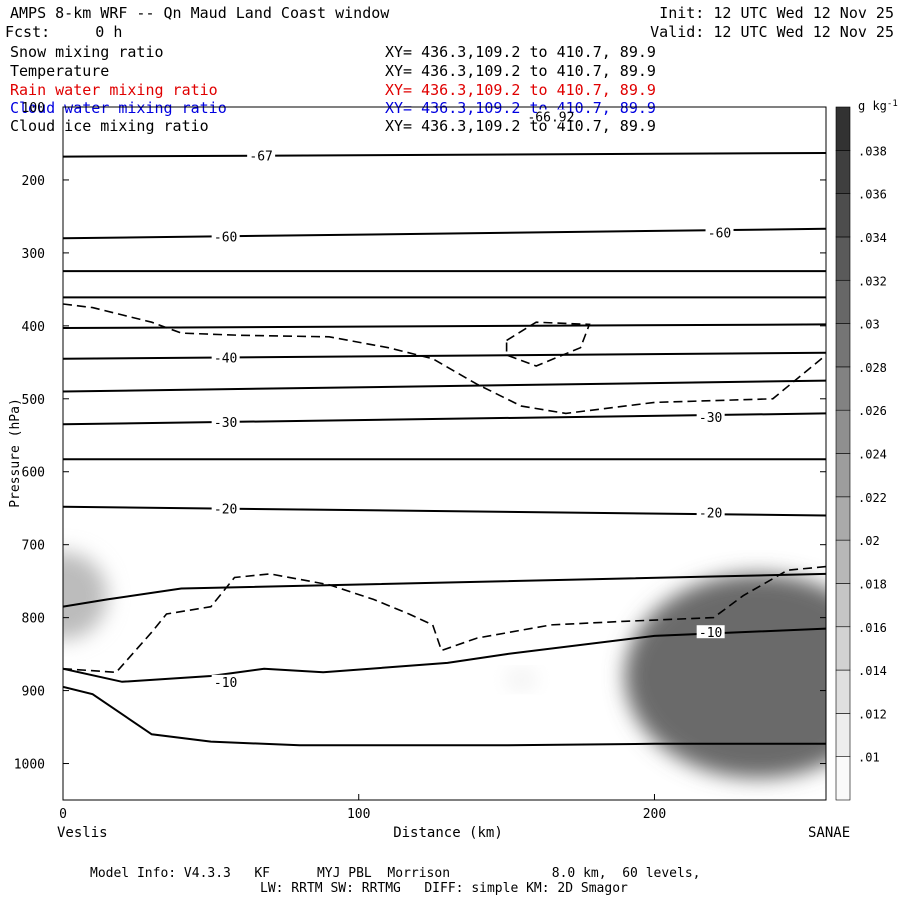 Image resolution: width=900 pixels, height=900 pixels. I want to click on x-axis-label: Distance (km), so click(448, 833).